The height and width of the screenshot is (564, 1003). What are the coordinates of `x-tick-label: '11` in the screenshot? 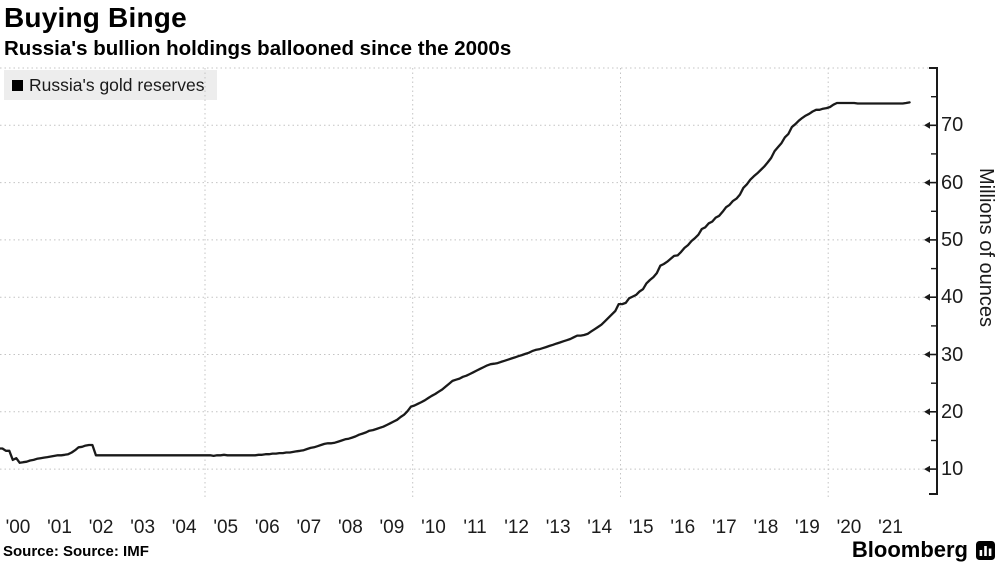 It's located at (475, 527).